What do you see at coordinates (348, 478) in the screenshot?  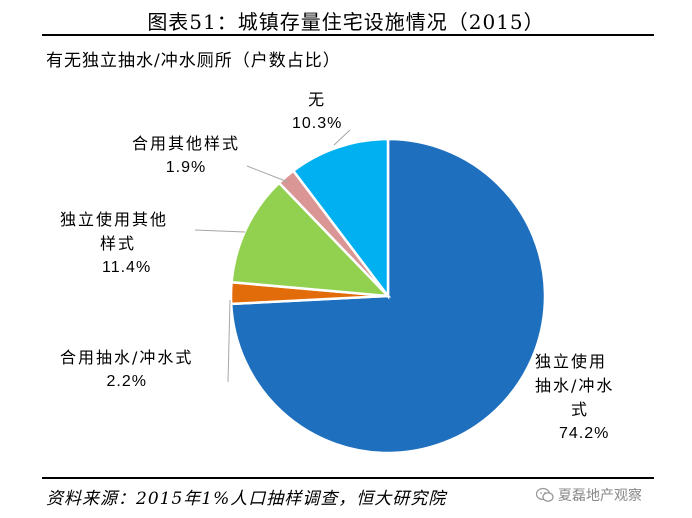 I see `bottom-rule` at bounding box center [348, 478].